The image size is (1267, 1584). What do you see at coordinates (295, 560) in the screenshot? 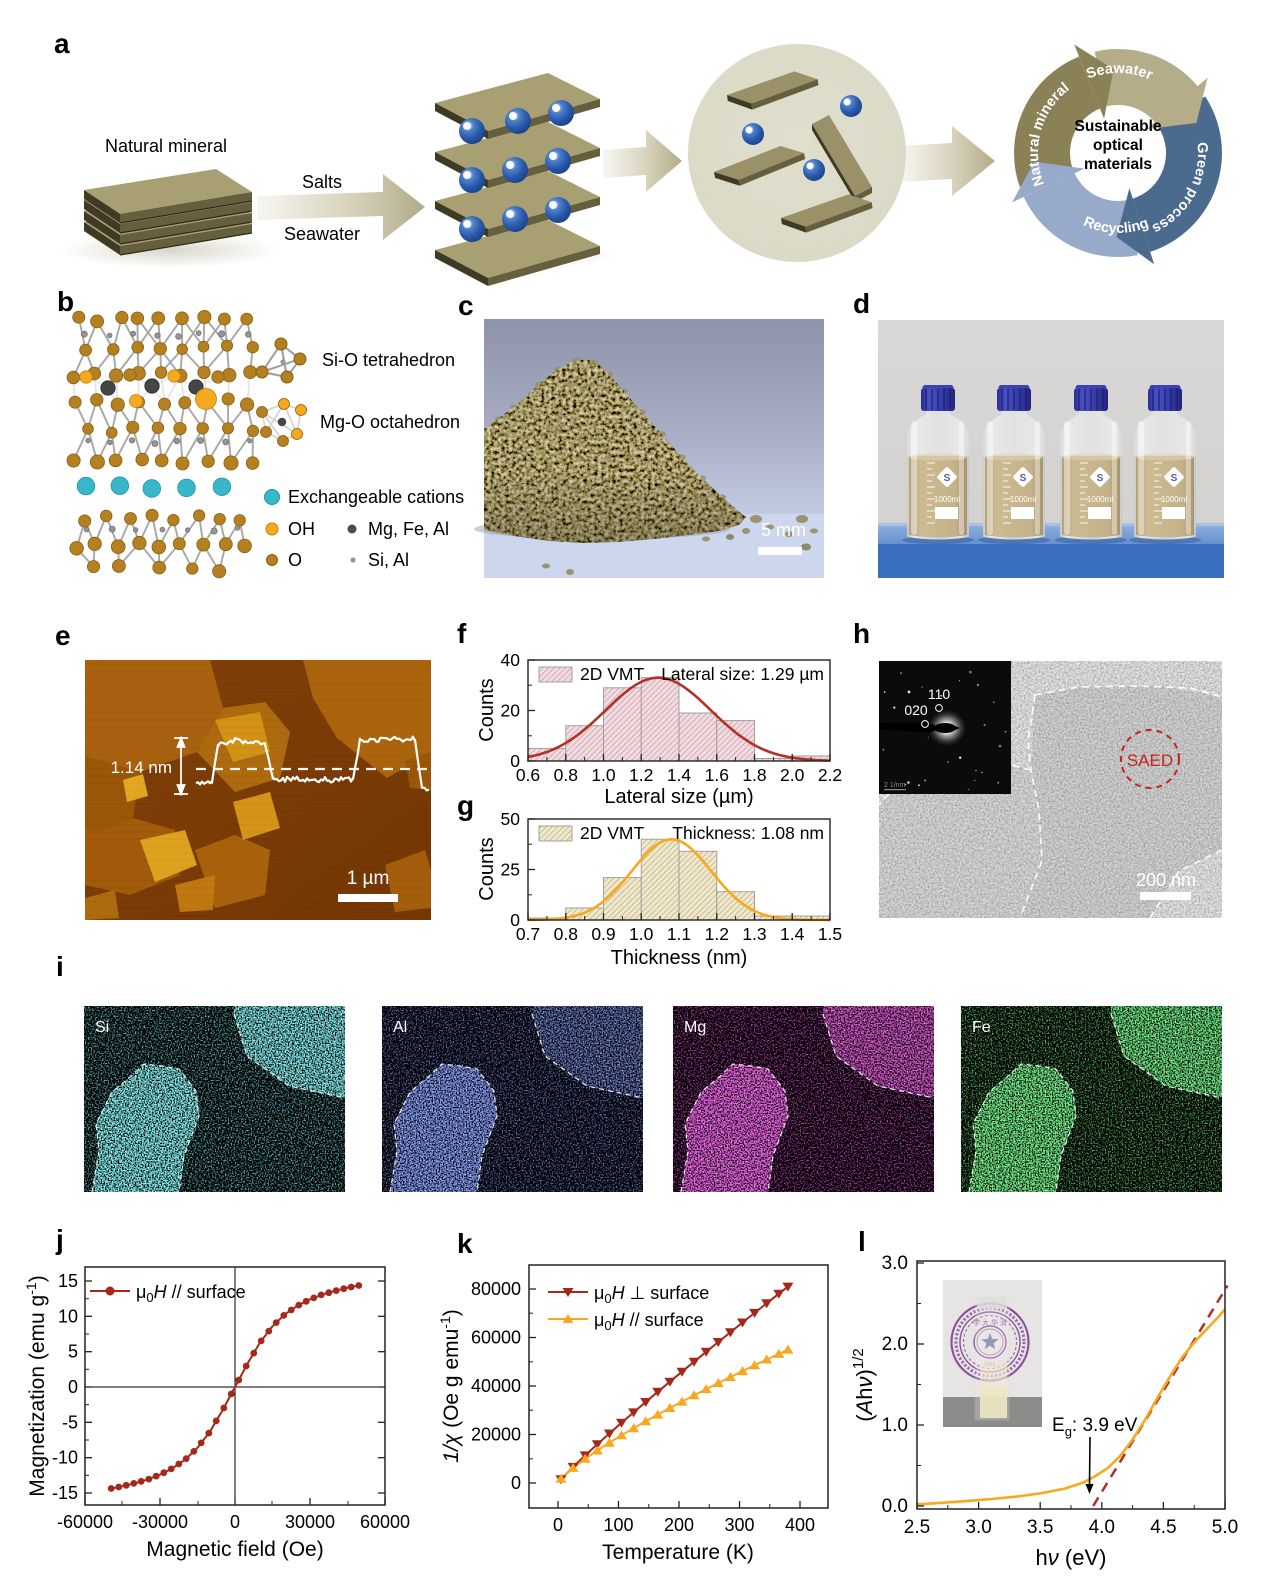
I see `svg-text: O` at bounding box center [295, 560].